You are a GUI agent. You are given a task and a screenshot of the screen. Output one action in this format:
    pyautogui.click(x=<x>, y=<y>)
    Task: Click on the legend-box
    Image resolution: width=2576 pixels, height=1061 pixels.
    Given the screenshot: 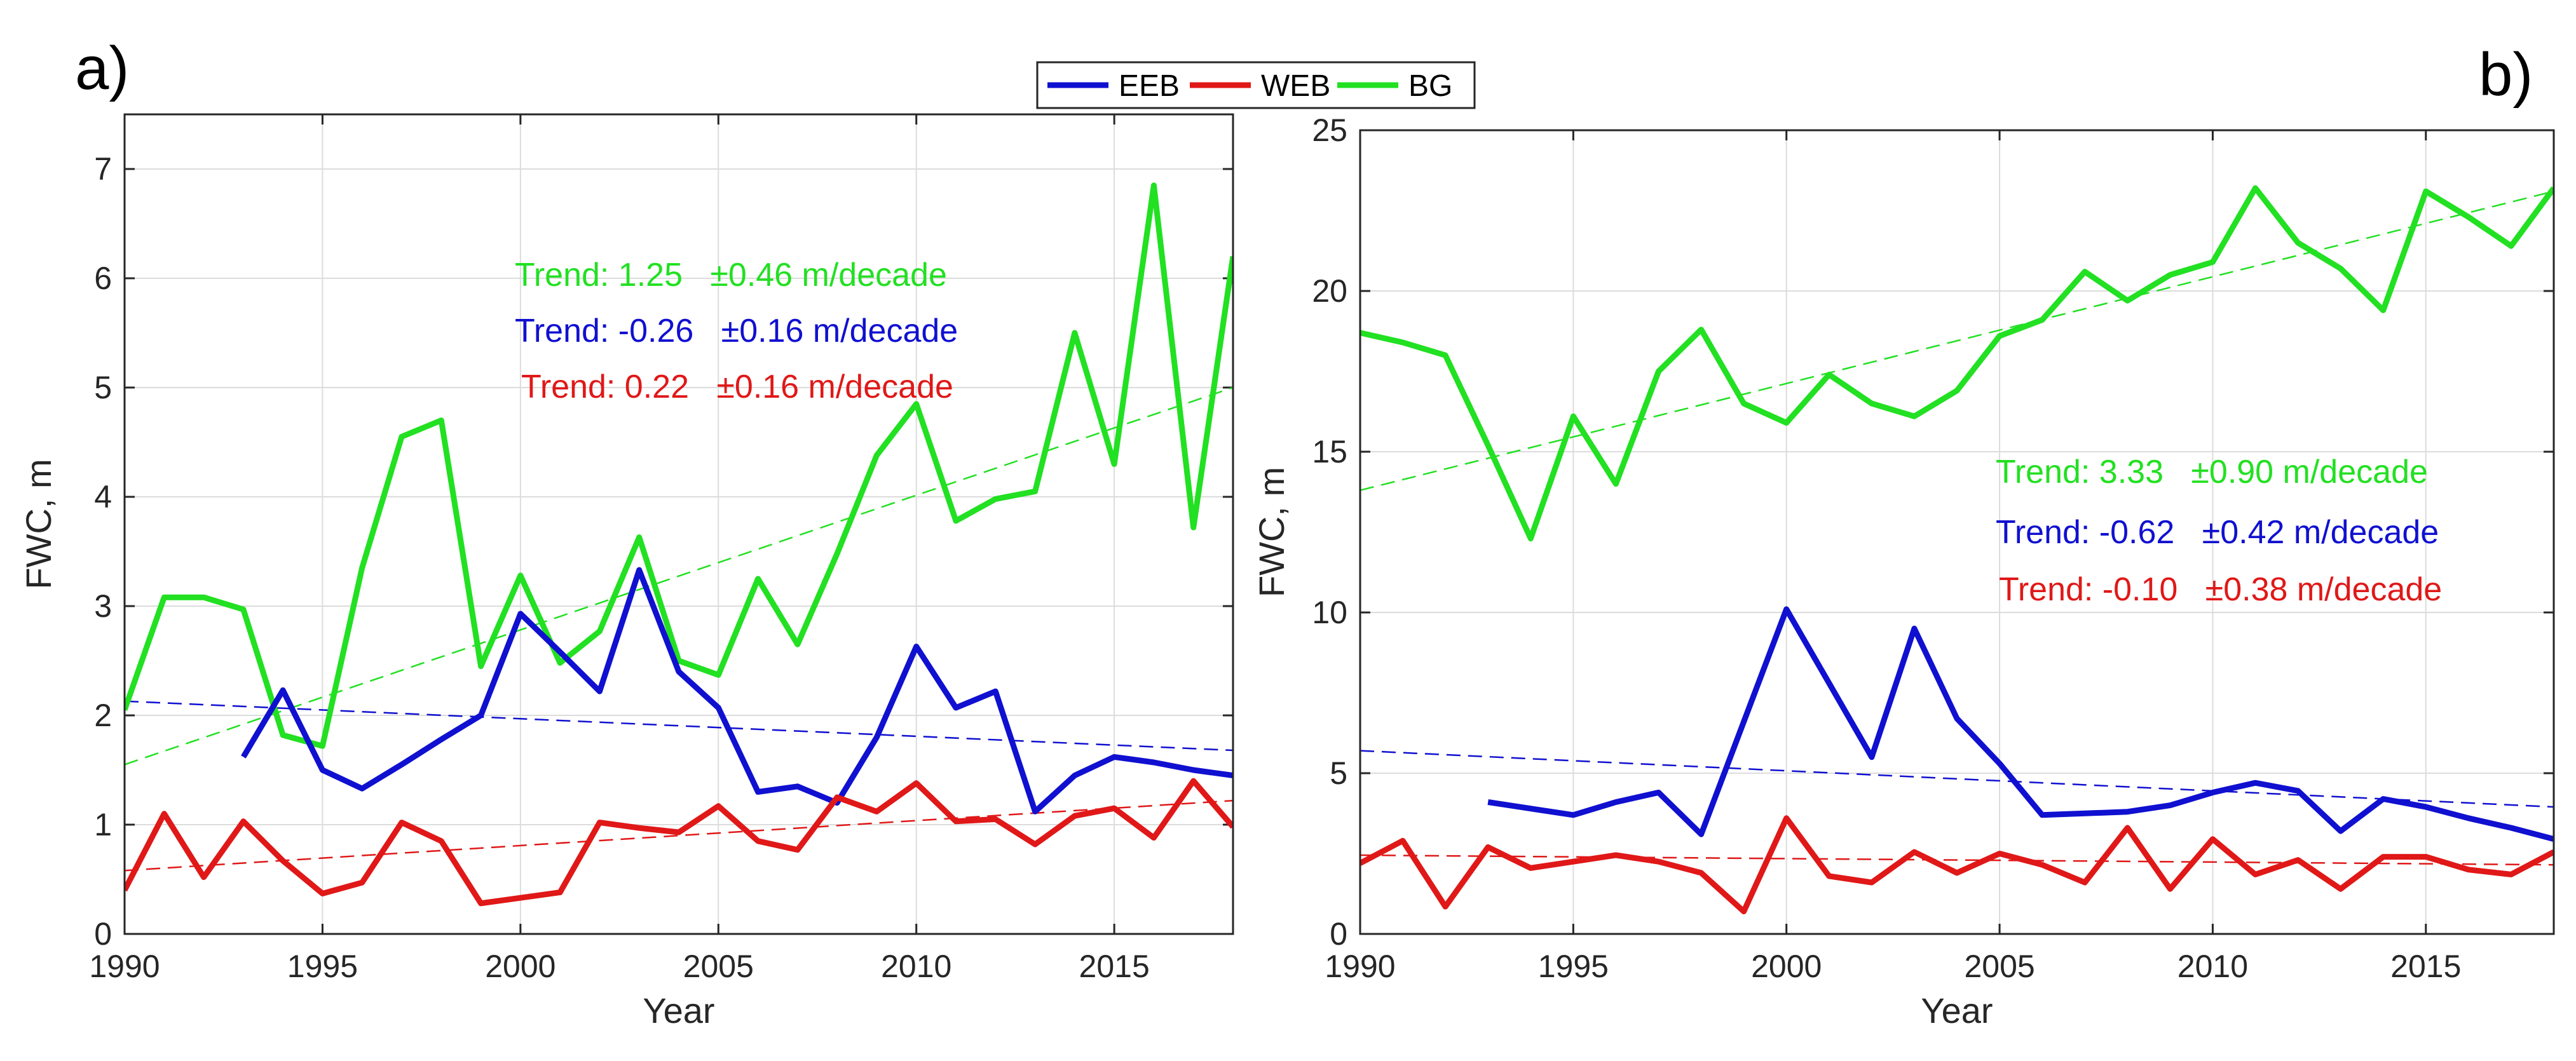 What is the action you would take?
    pyautogui.click(x=1256, y=85)
    